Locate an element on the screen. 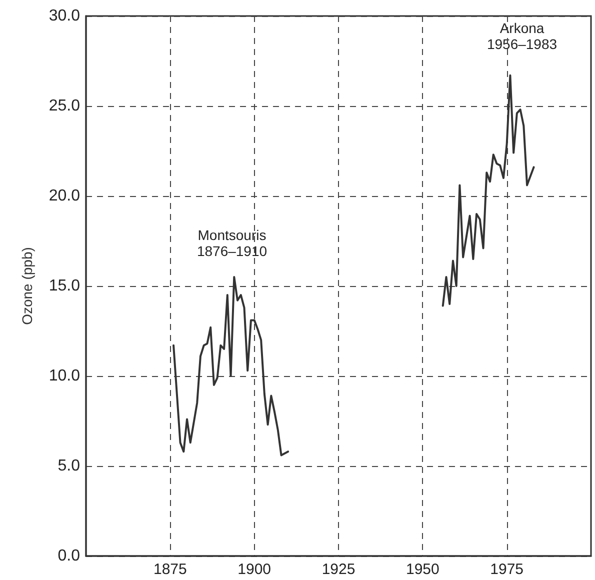  y-tick-label: 20.0 is located at coordinates (64, 196).